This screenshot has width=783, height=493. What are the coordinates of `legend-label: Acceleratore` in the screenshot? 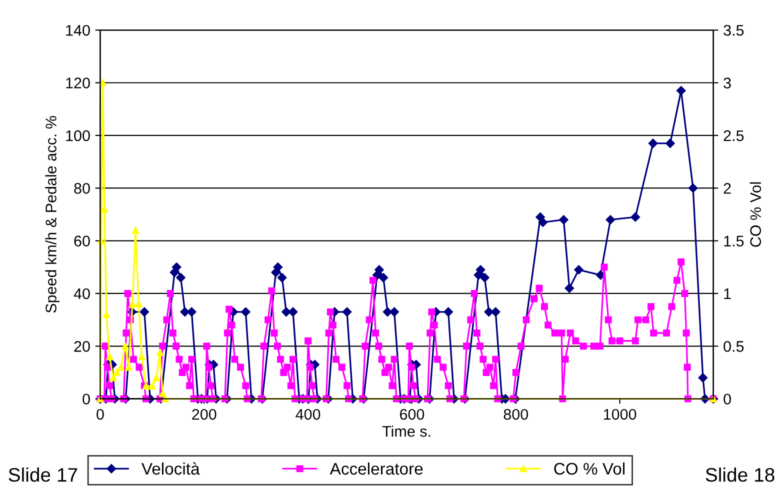 It's located at (376, 468).